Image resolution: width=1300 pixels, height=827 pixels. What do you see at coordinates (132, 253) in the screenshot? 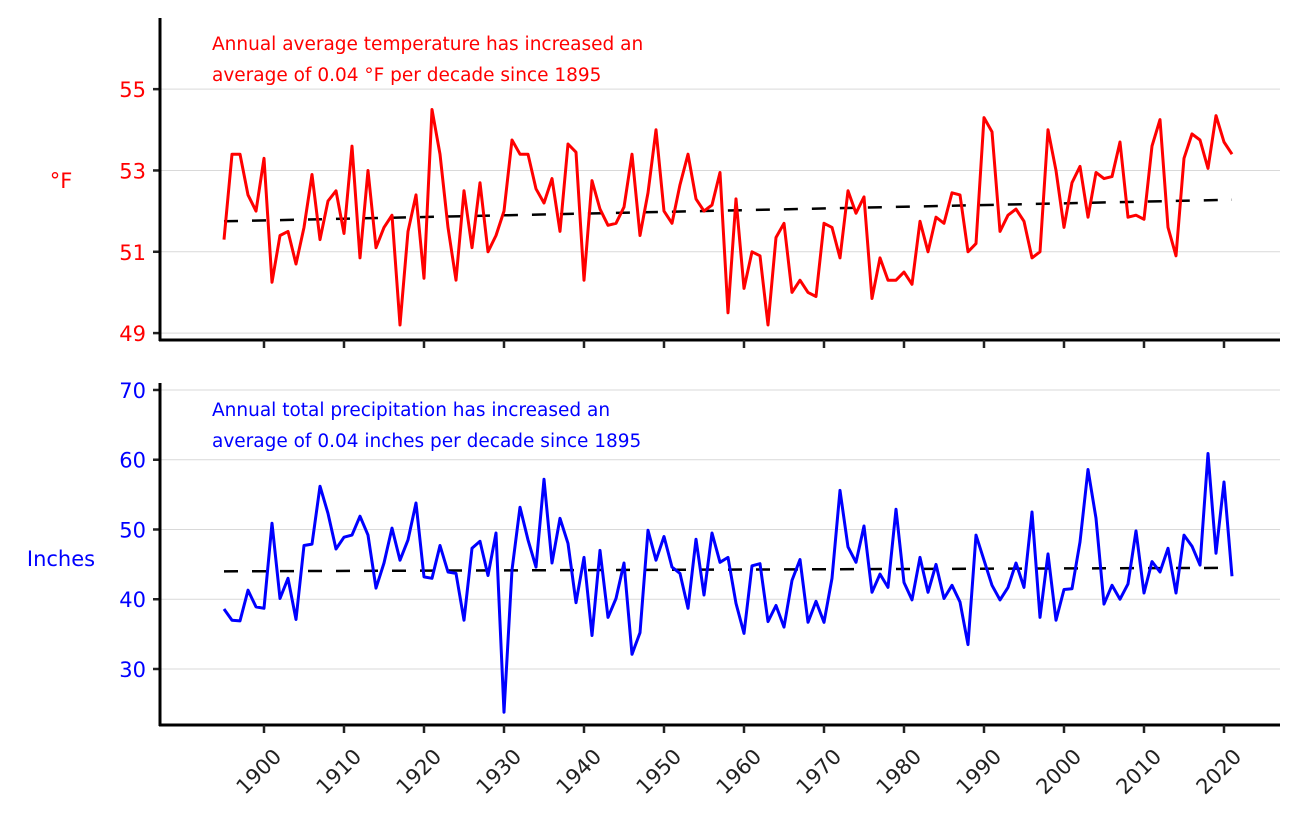
I see `temperature-y-tick-label: 51` at bounding box center [132, 253].